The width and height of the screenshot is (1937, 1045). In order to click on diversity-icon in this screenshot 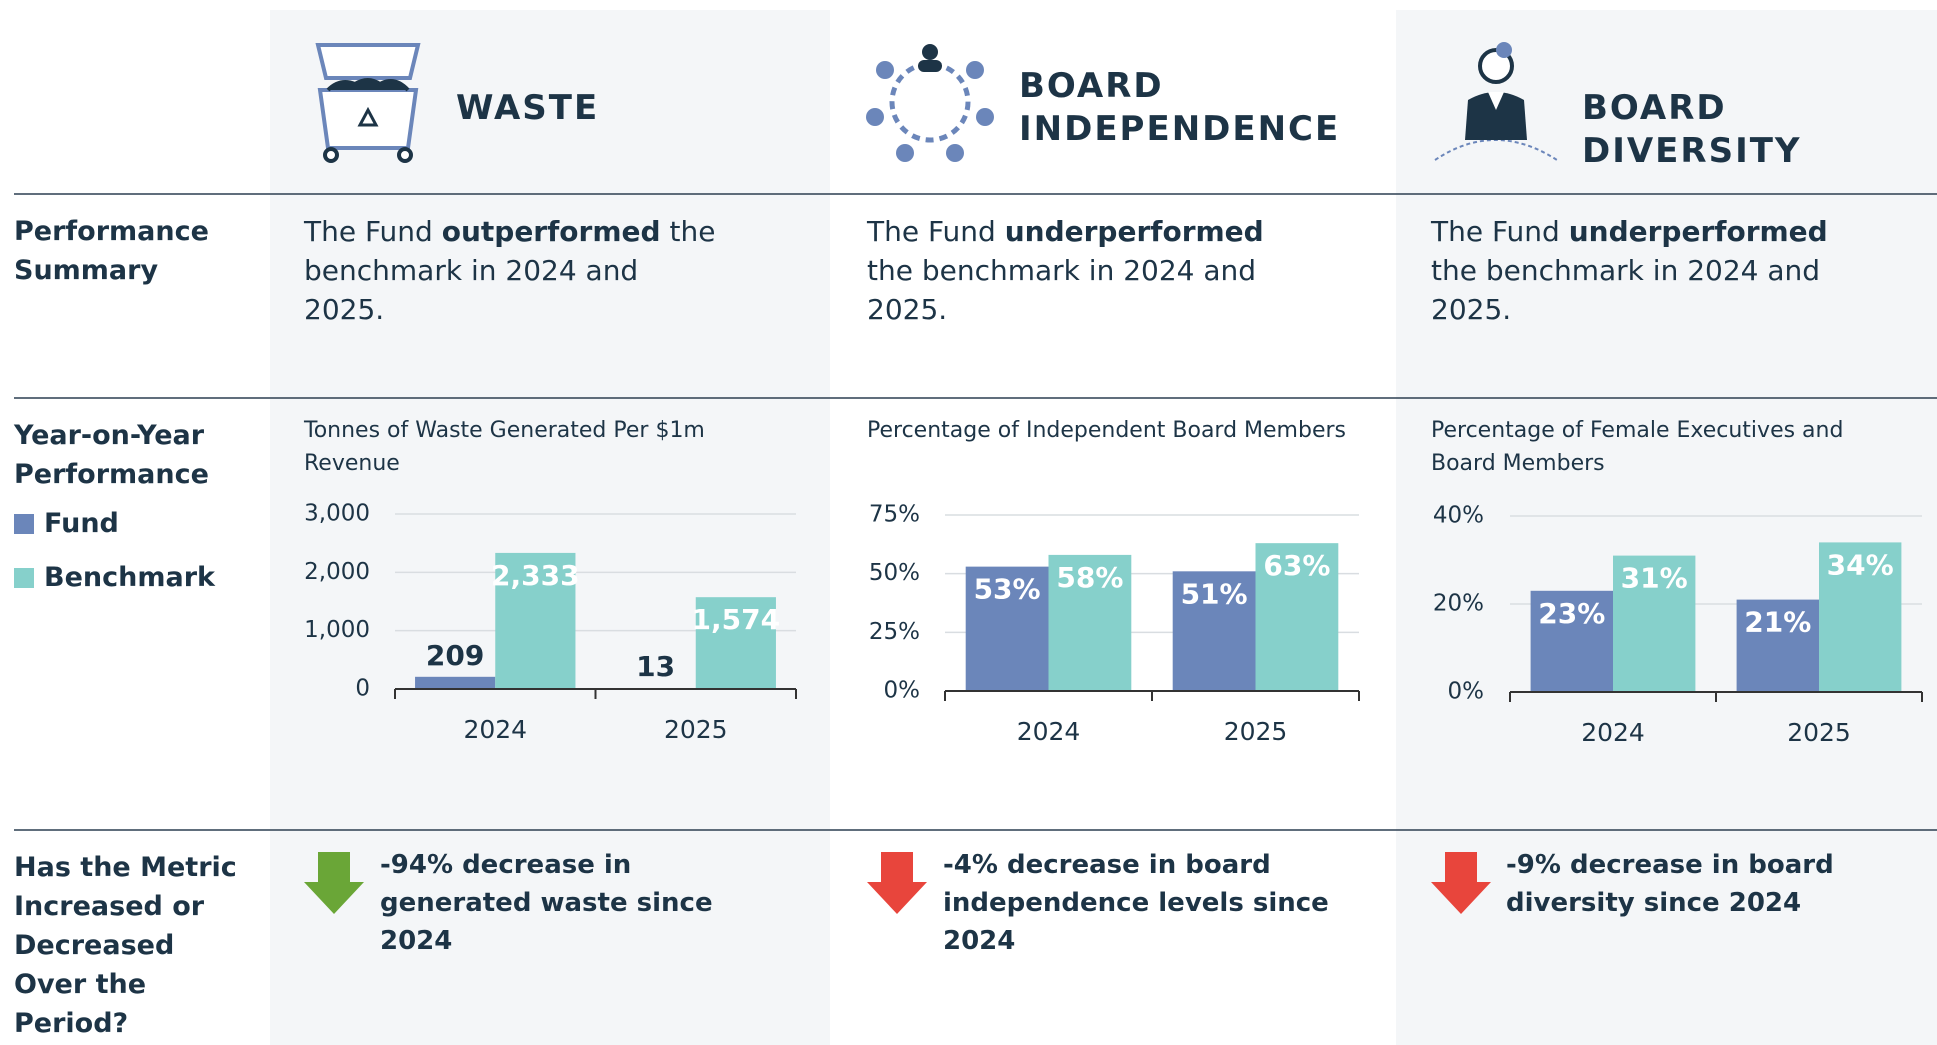, I will do `click(1496, 101)`.